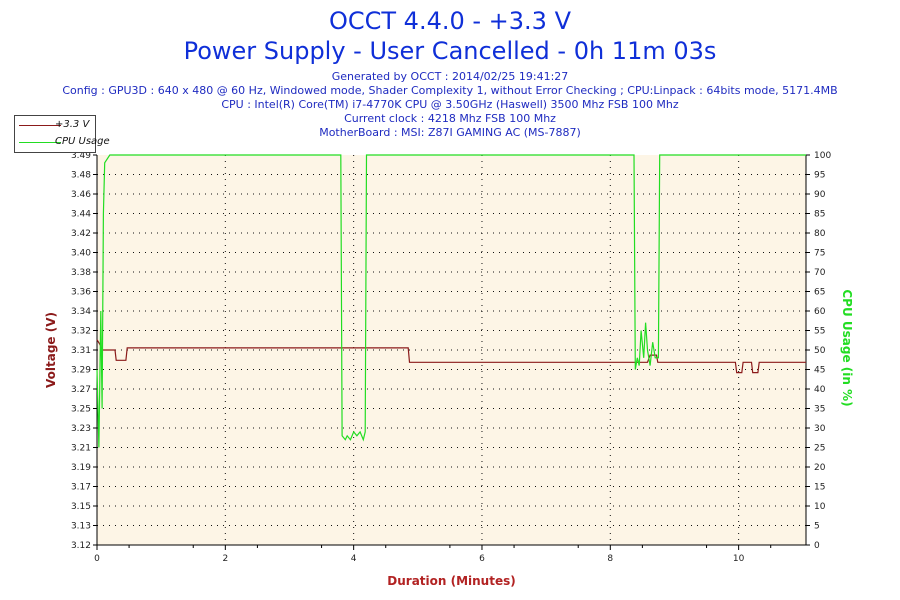 The image size is (900, 600). What do you see at coordinates (81, 390) in the screenshot?
I see `y-left-tick-label: 3.27` at bounding box center [81, 390].